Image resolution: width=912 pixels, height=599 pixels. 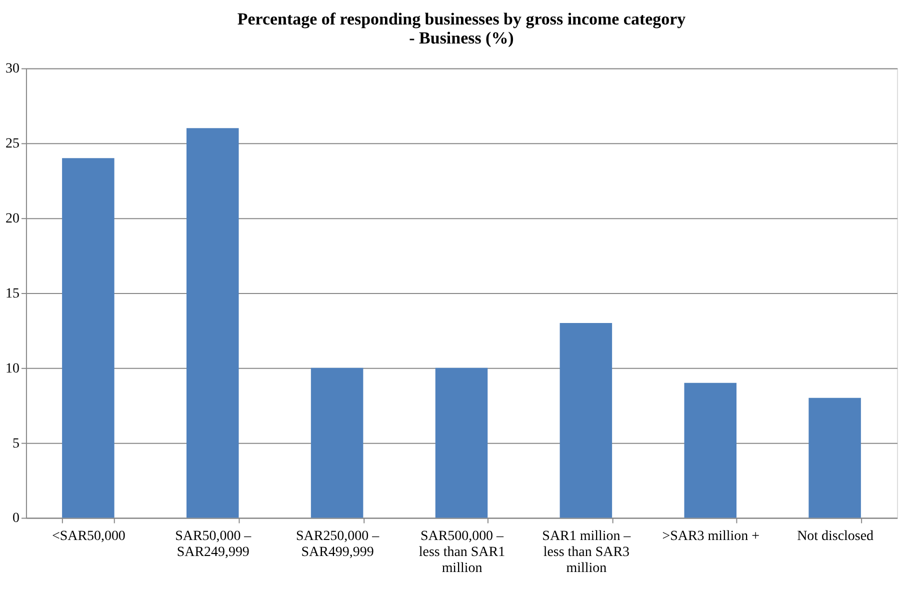 What do you see at coordinates (835, 536) in the screenshot?
I see `x-tick-label: Not disclosed` at bounding box center [835, 536].